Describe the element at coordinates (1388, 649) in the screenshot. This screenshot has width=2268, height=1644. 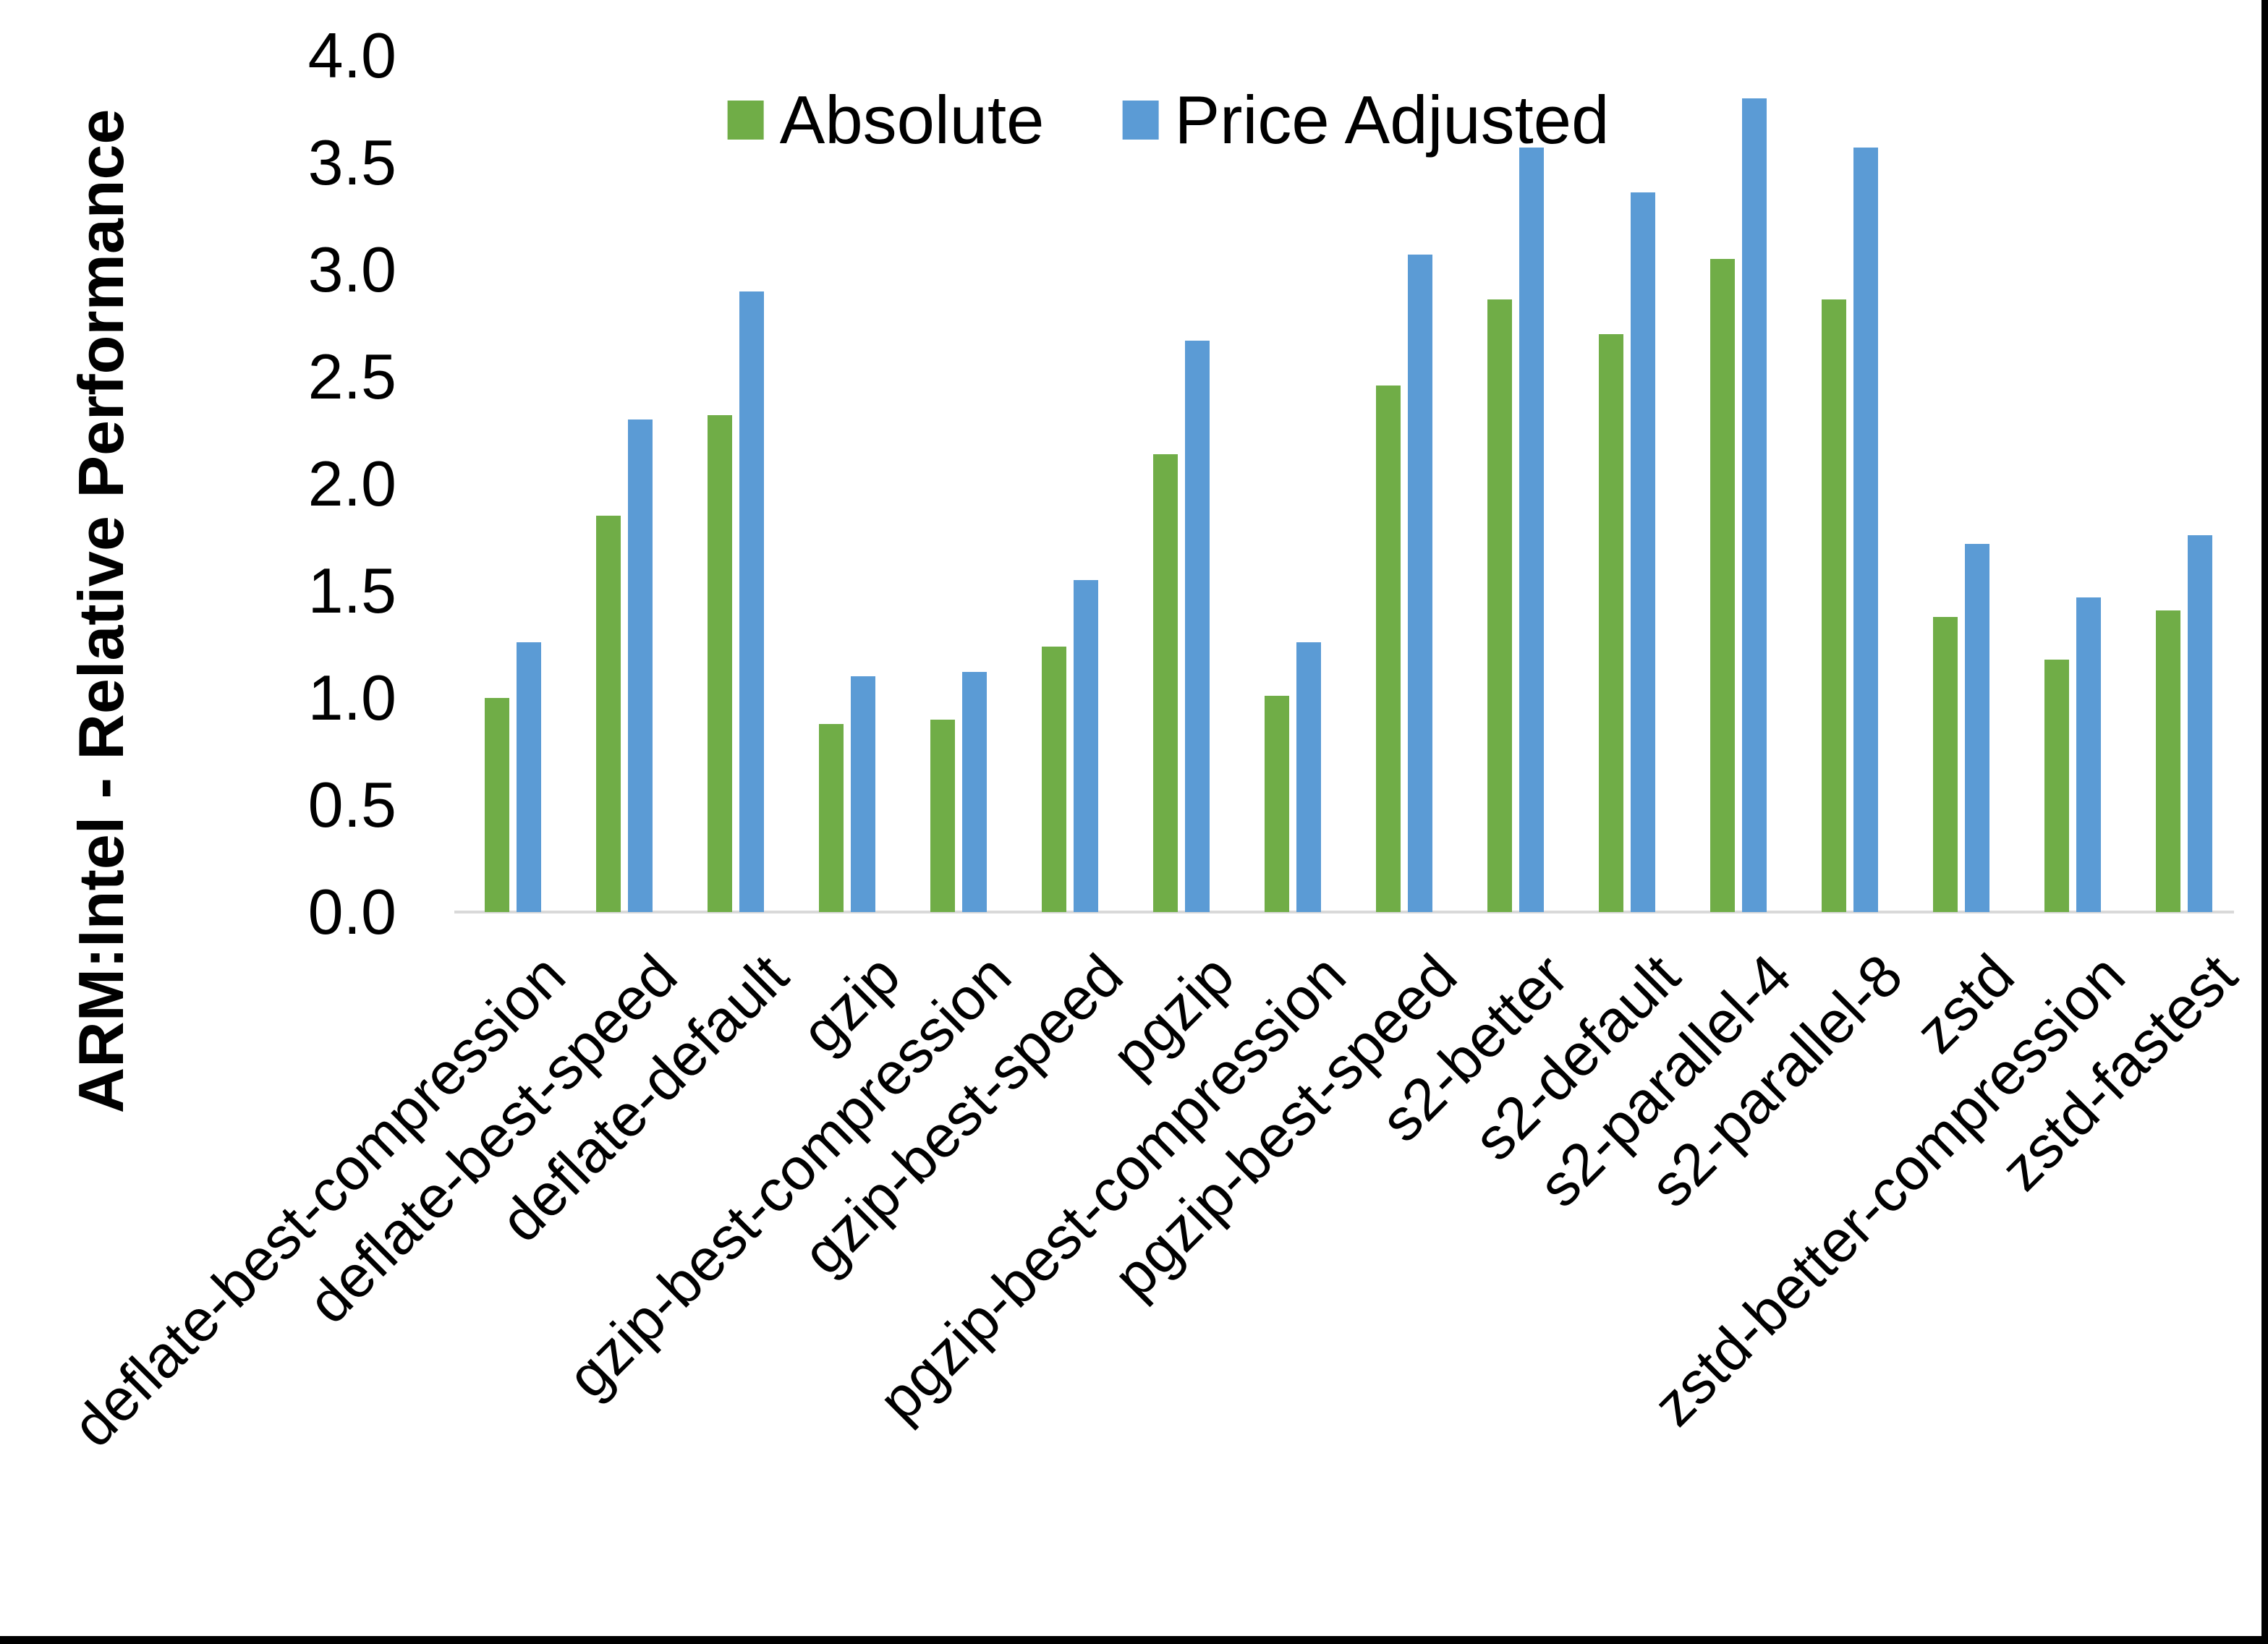
I see `bar-absolute-pgzip-best-speed` at that location.